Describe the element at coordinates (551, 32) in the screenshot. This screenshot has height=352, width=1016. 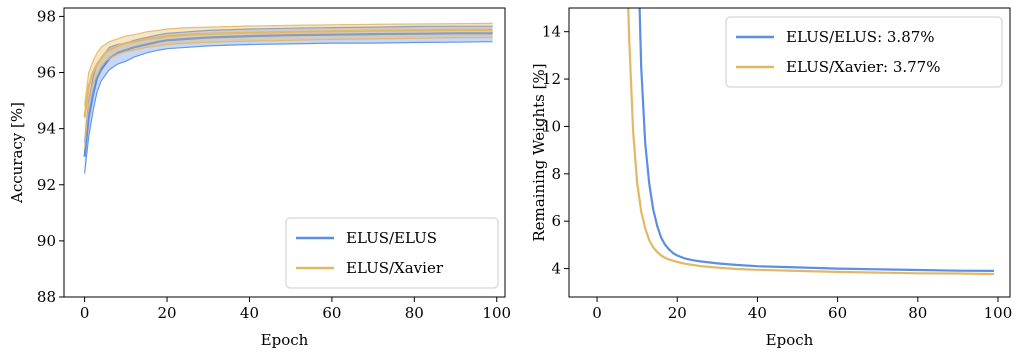
I see `y-tick-label: 14` at that location.